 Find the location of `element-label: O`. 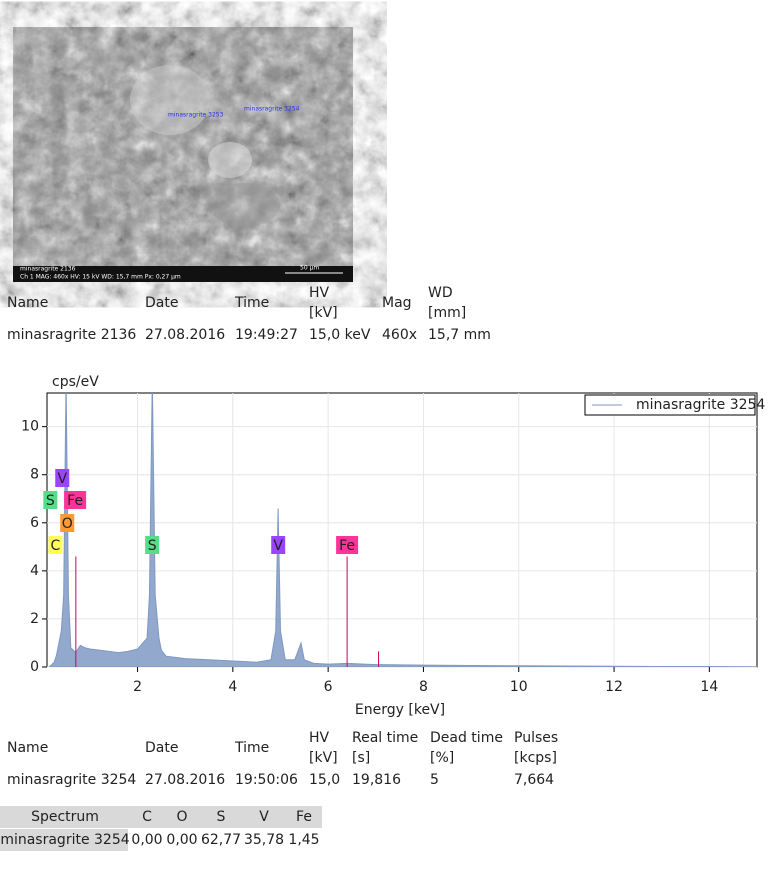

element-label: O is located at coordinates (67, 524).